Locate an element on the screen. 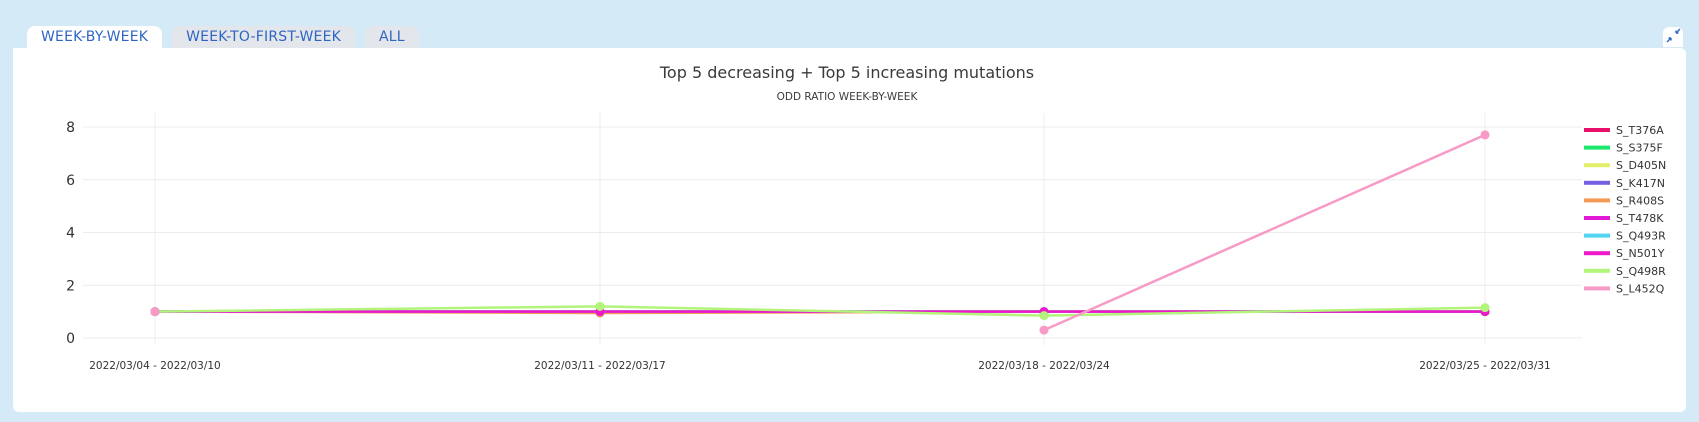 Image resolution: width=1699 pixels, height=422 pixels. legend-item-S_K417N: S_K417N is located at coordinates (1624, 183).